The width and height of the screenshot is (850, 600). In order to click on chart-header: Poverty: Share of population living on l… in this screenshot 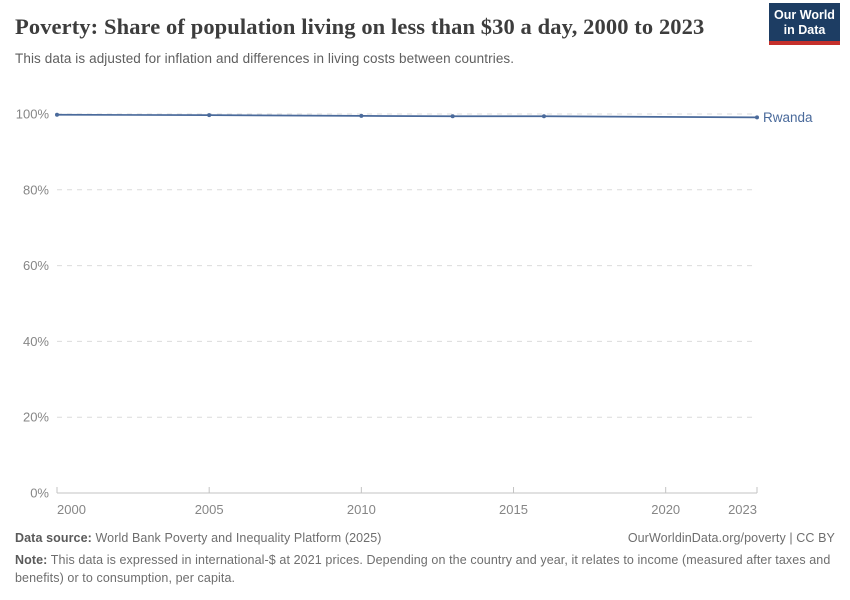, I will do `click(425, 39)`.